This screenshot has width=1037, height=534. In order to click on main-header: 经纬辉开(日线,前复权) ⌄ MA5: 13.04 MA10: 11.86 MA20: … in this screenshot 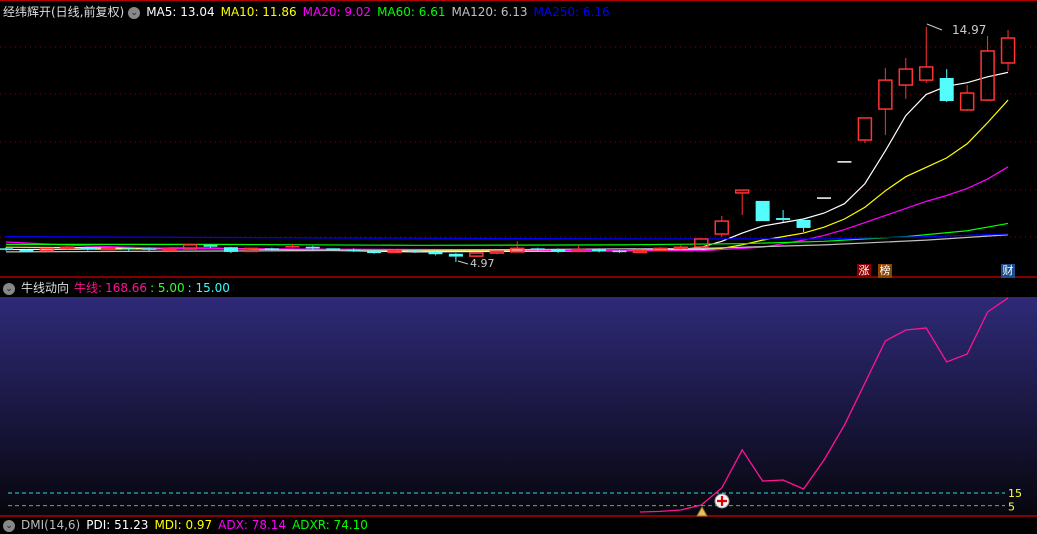, I will do `click(312, 12)`.